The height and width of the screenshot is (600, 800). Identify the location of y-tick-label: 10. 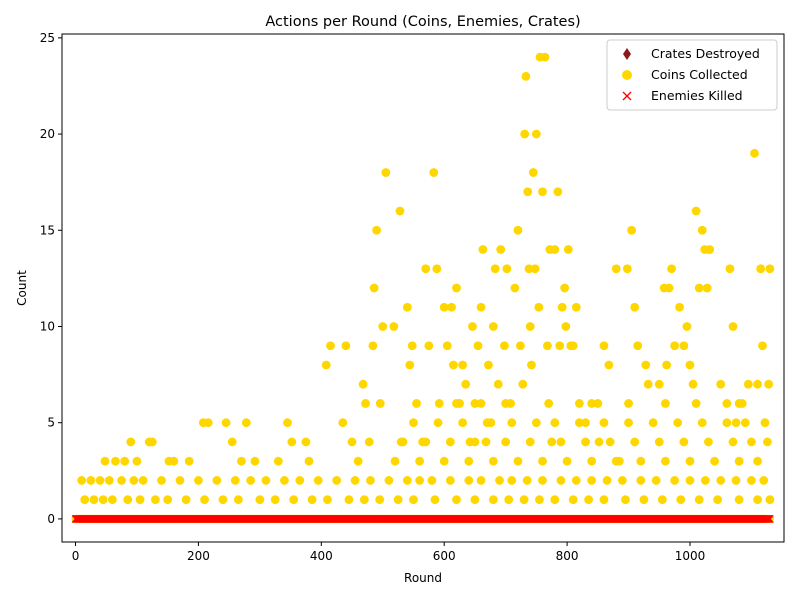
(47, 326).